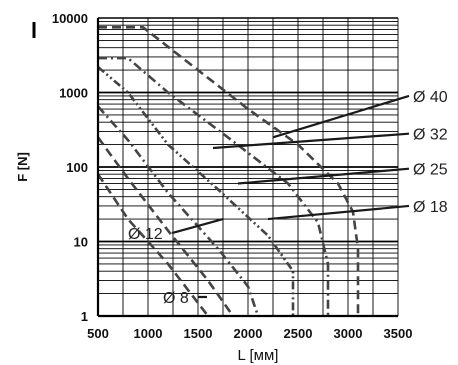 The image size is (458, 365). What do you see at coordinates (81, 242) in the screenshot?
I see `y-tick-label: 10` at bounding box center [81, 242].